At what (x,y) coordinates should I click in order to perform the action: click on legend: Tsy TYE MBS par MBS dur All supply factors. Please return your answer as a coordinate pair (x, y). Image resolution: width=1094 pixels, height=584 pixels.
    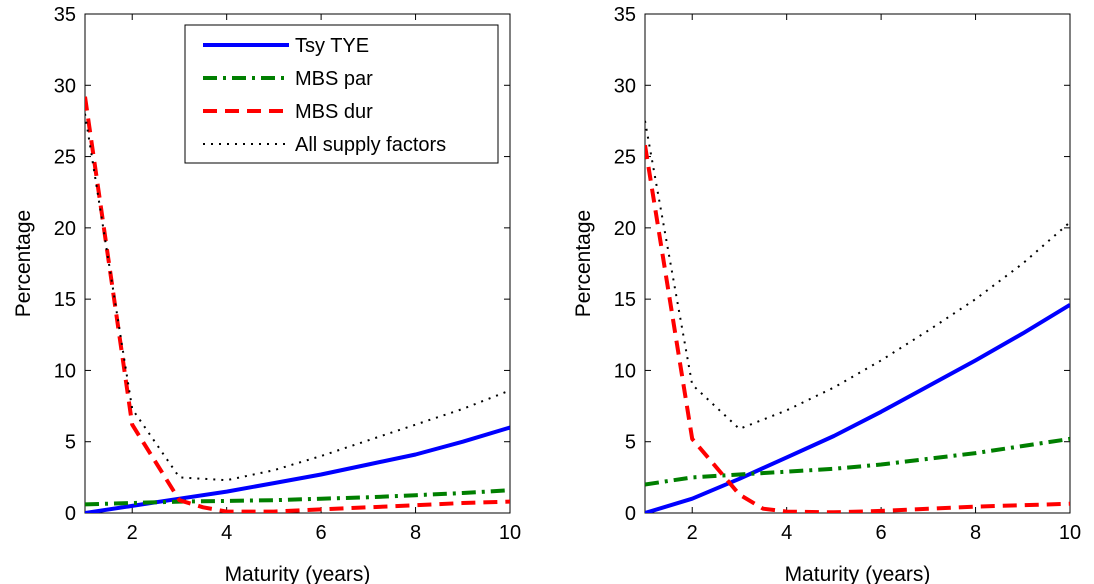
    Looking at the image, I should click on (341, 94).